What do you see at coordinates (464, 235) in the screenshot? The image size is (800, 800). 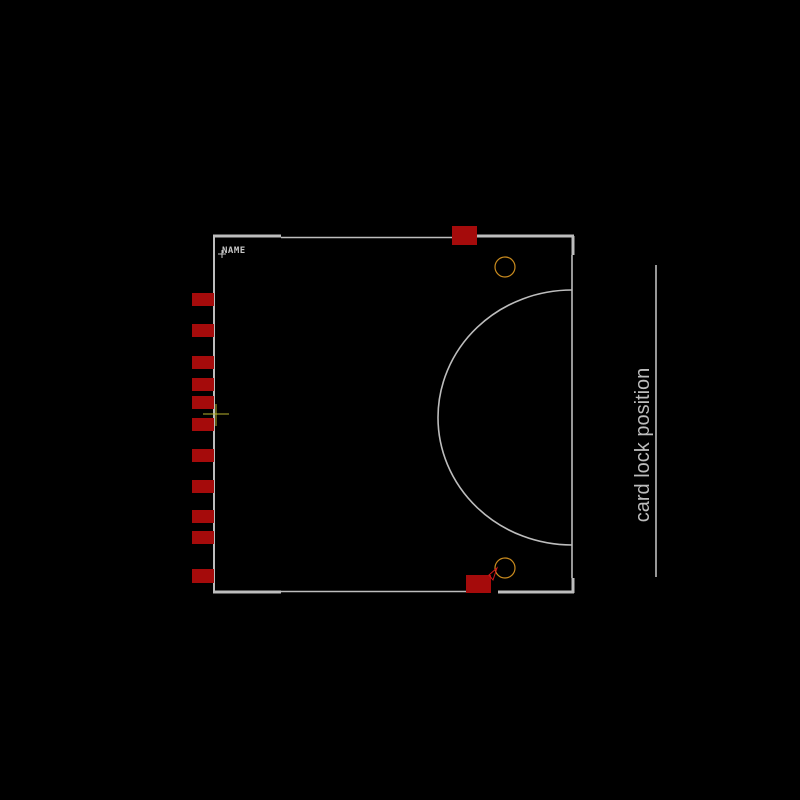 I see `pad-top` at bounding box center [464, 235].